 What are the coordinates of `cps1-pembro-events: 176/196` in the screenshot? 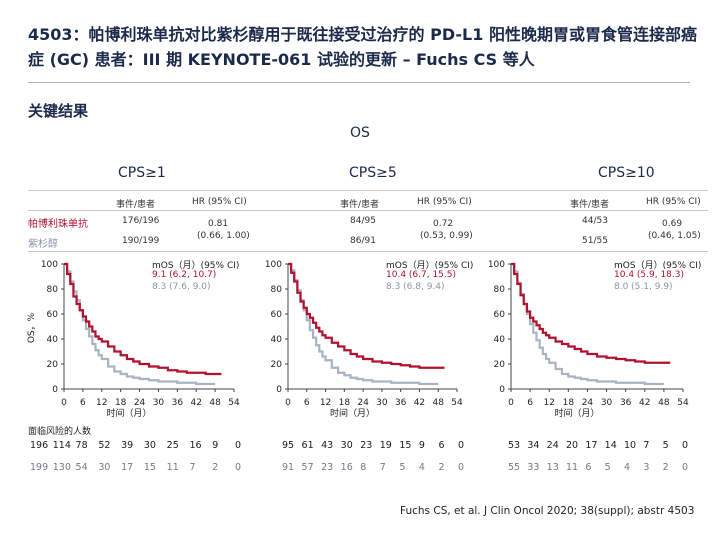 It's located at (141, 221).